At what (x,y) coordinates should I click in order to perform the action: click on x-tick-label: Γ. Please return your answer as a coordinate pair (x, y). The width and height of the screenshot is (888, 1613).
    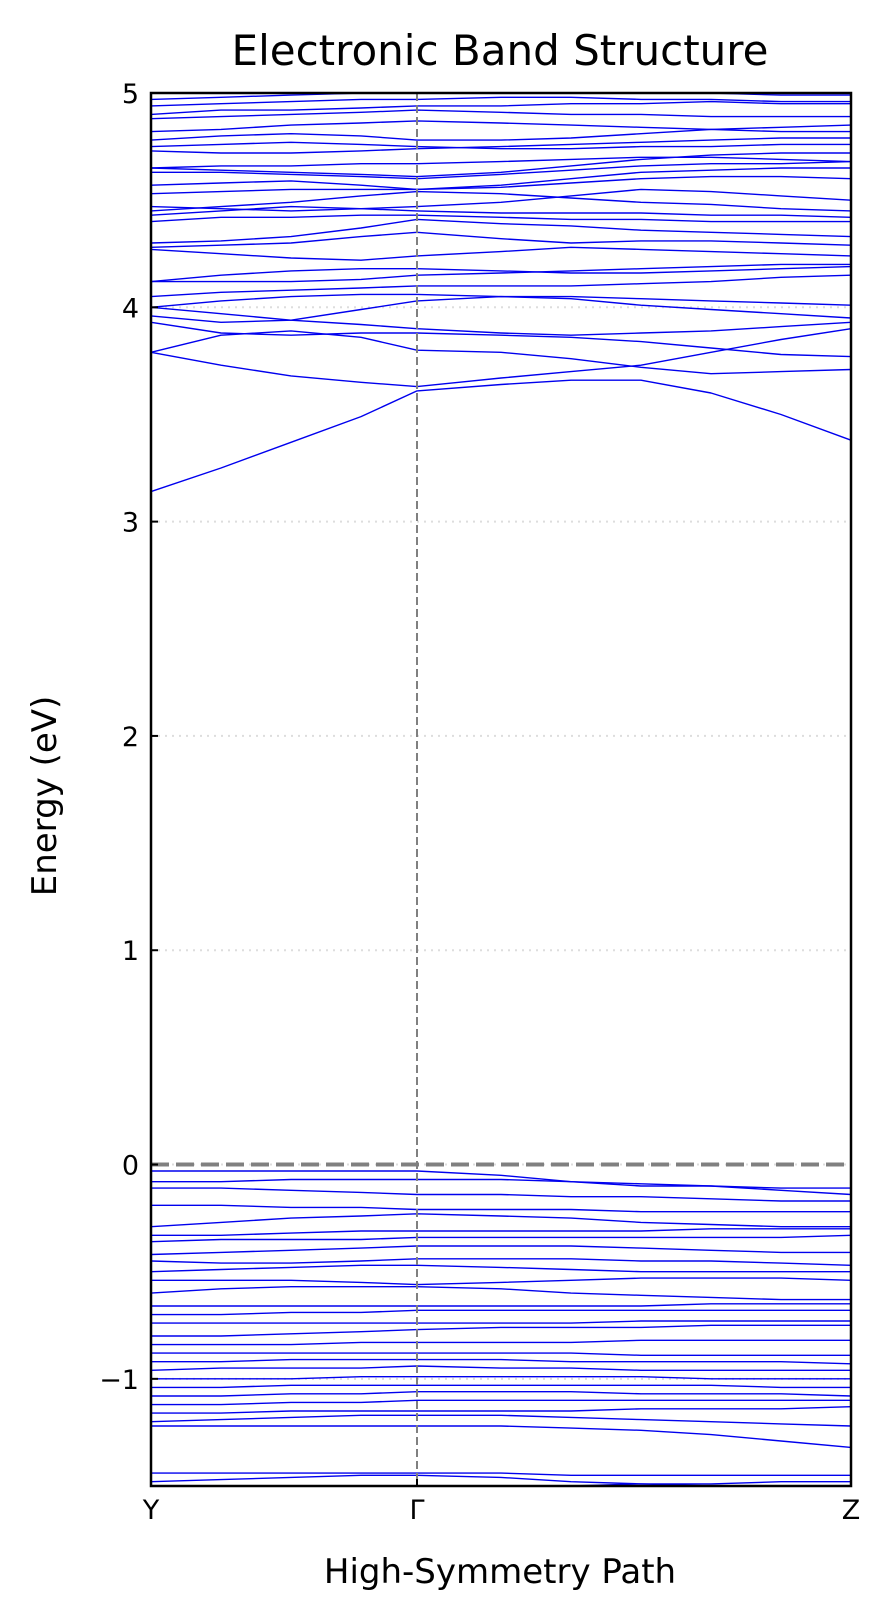
    Looking at the image, I should click on (416, 1510).